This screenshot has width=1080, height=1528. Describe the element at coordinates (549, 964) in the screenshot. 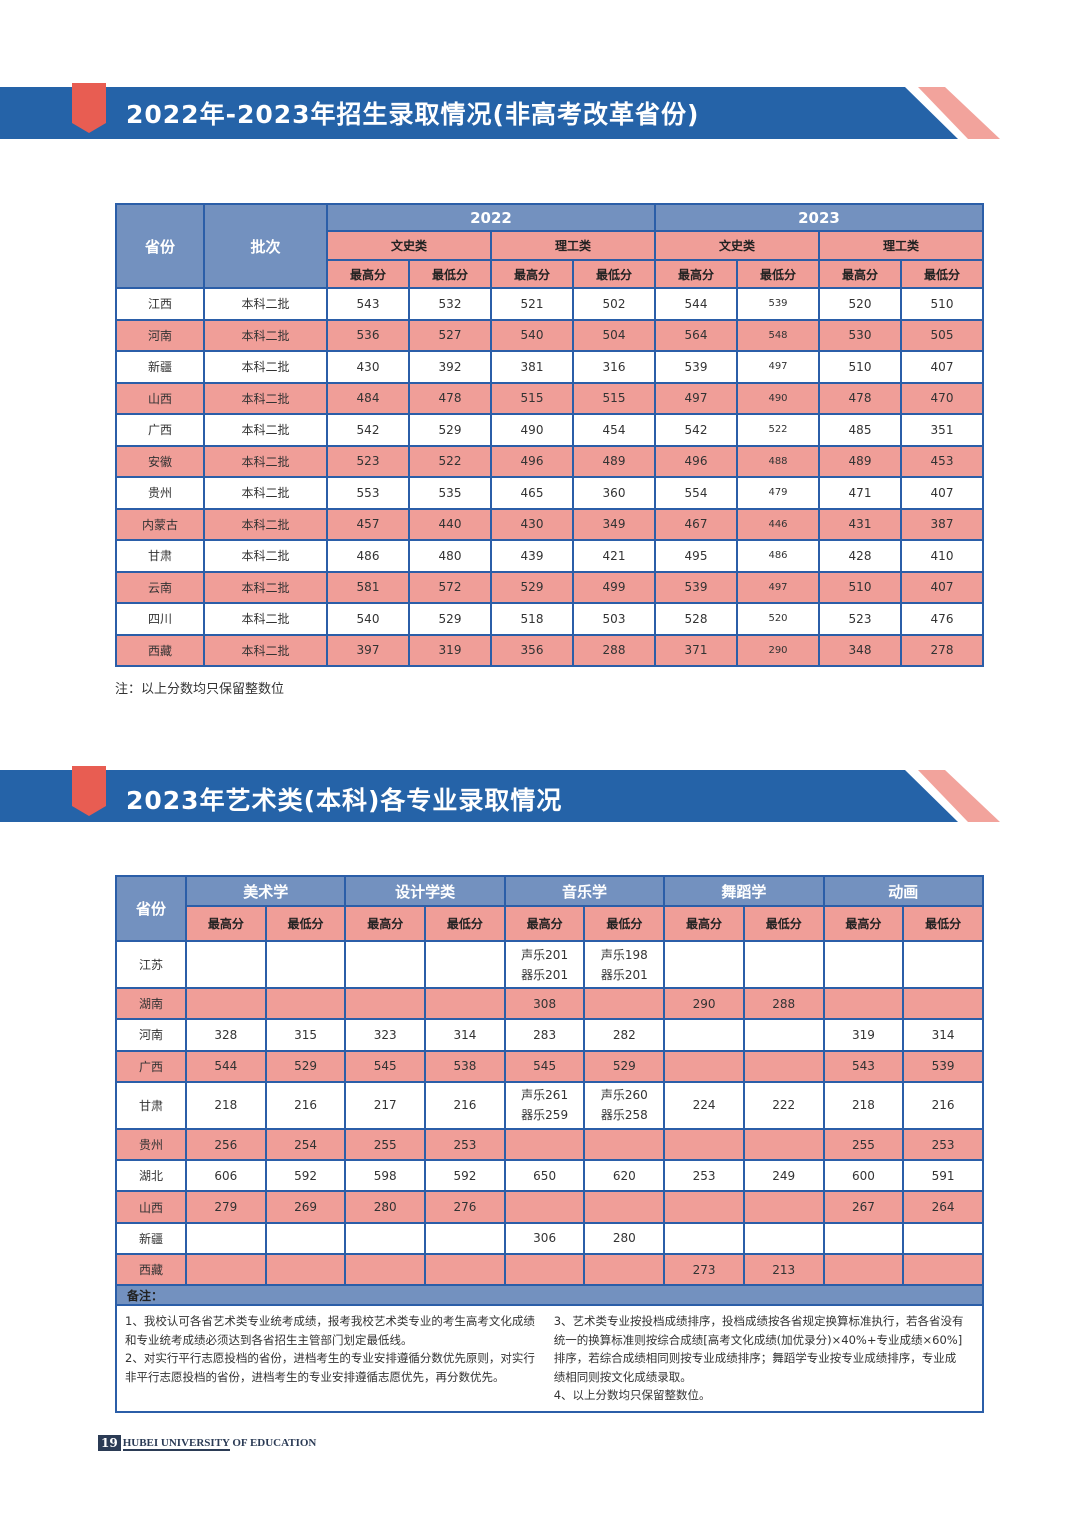

I see `table-row: 江苏 声乐201 器乐201 声乐198 器乐201` at that location.